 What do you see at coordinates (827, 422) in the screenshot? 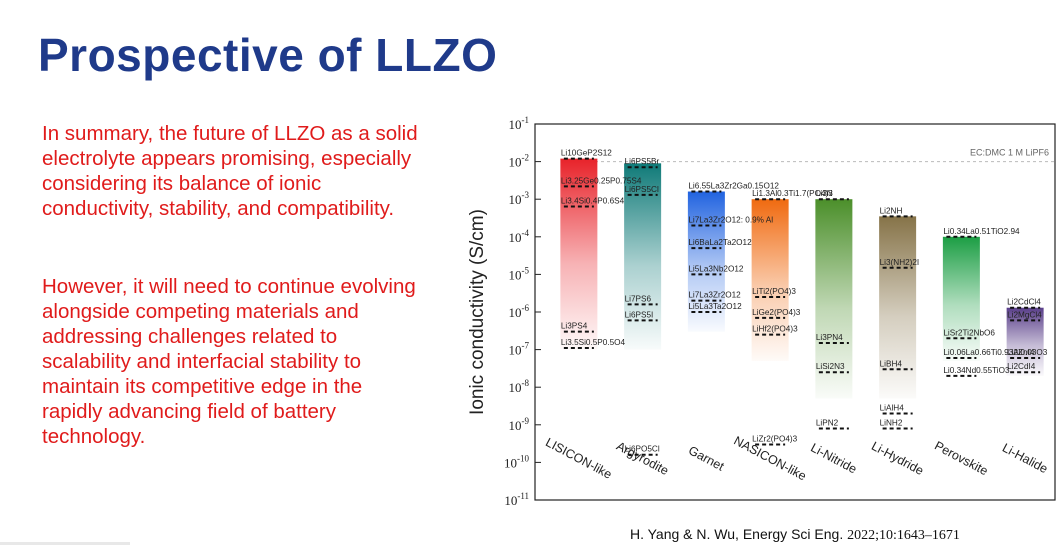
I see `material-label: LiPN2` at bounding box center [827, 422].